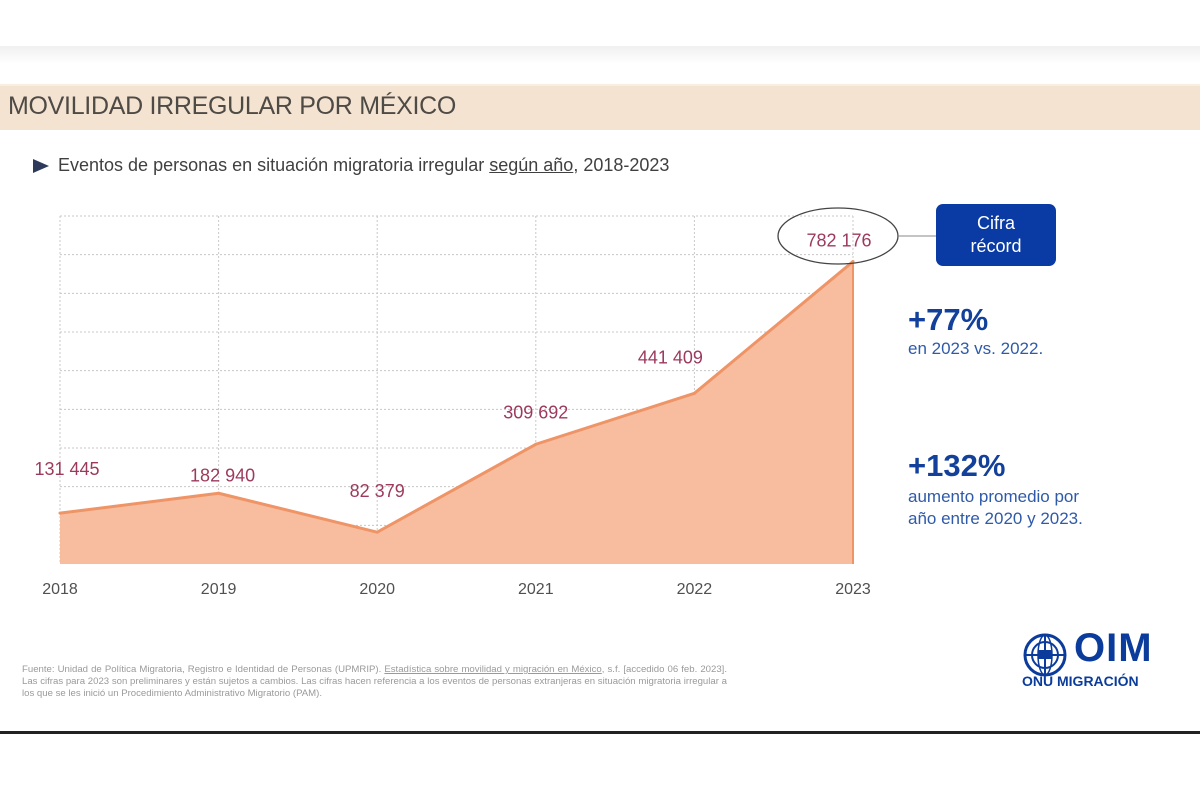 This screenshot has width=1200, height=800. Describe the element at coordinates (995, 223) in the screenshot. I see `badge-line1: Cifra` at that location.